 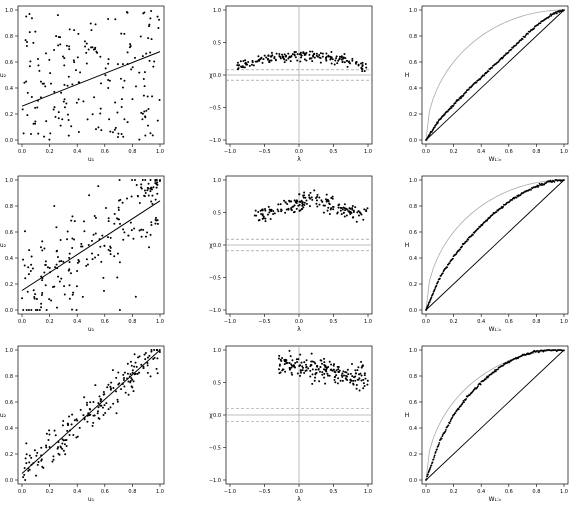 I want to click on y-tick-label: 0.8, so click(x=9, y=377).